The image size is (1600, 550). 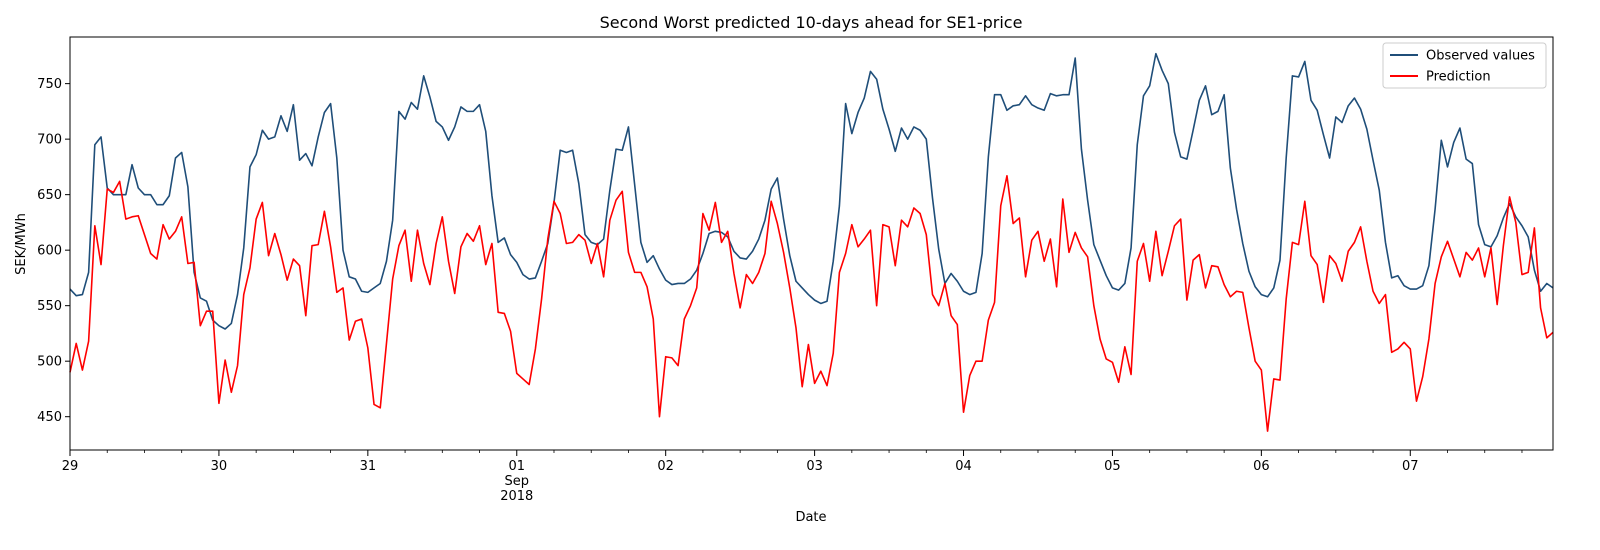 I want to click on x-tick-label: 31, so click(x=368, y=466).